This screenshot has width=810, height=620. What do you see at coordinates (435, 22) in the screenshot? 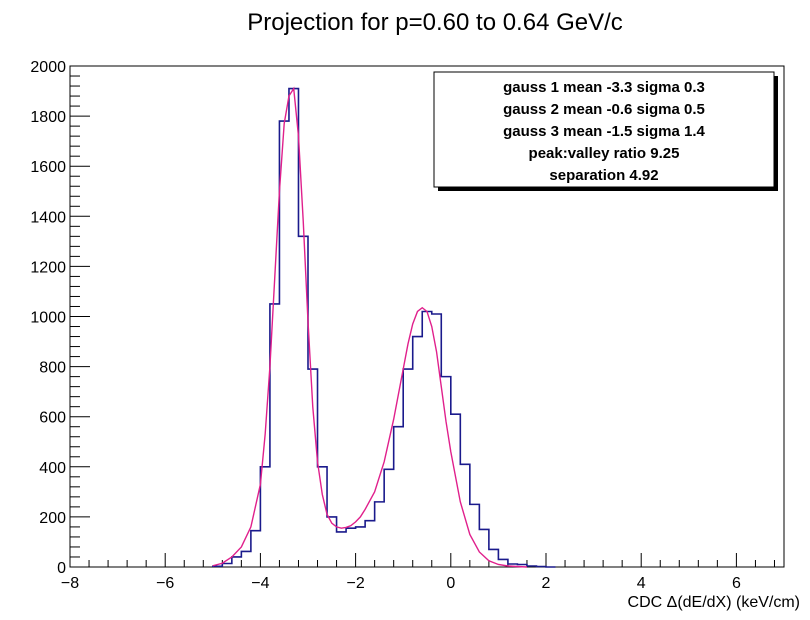
I see `chart-title: Projection for p=0.60 to 0.64 GeV/c` at bounding box center [435, 22].